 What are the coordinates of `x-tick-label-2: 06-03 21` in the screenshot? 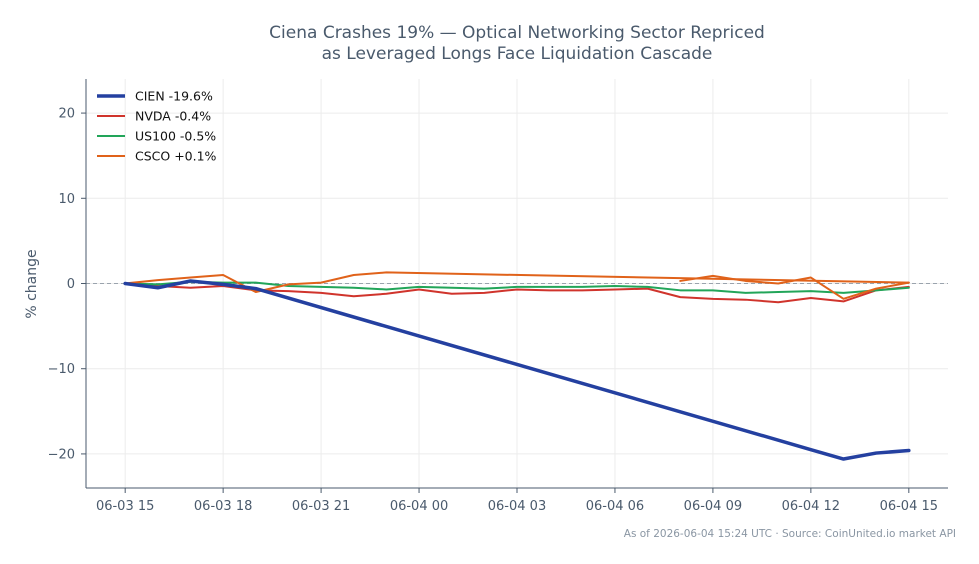 It's located at (321, 506).